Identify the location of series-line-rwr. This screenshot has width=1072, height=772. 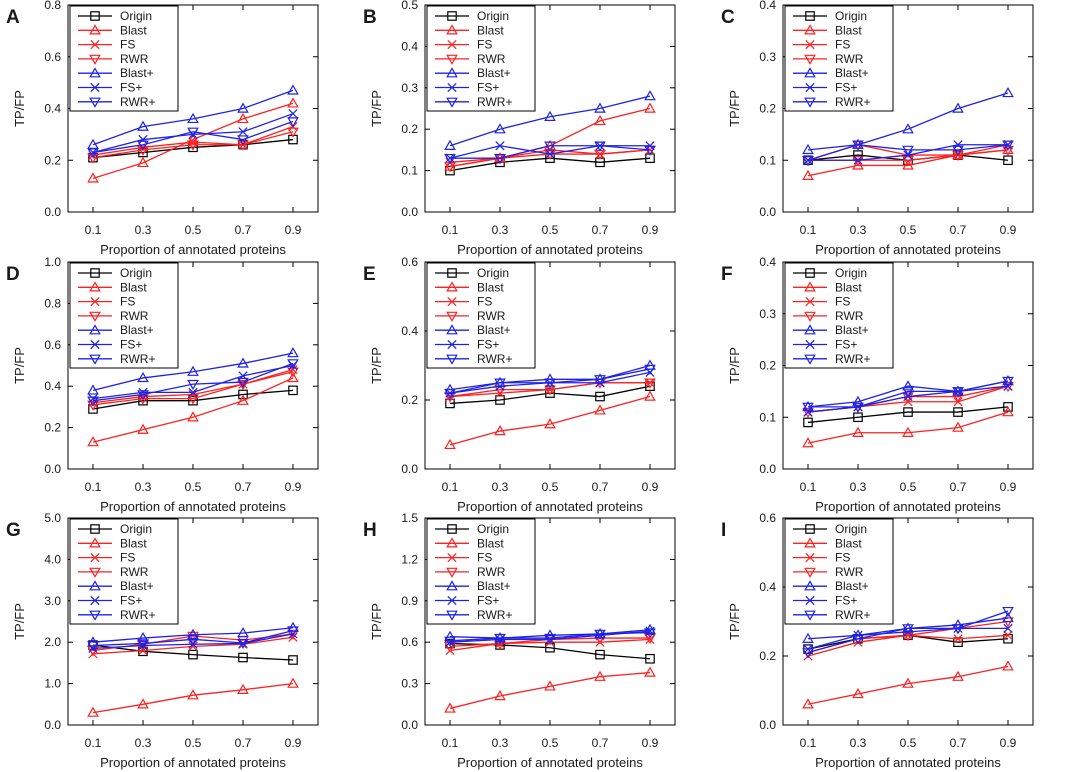
(193, 642).